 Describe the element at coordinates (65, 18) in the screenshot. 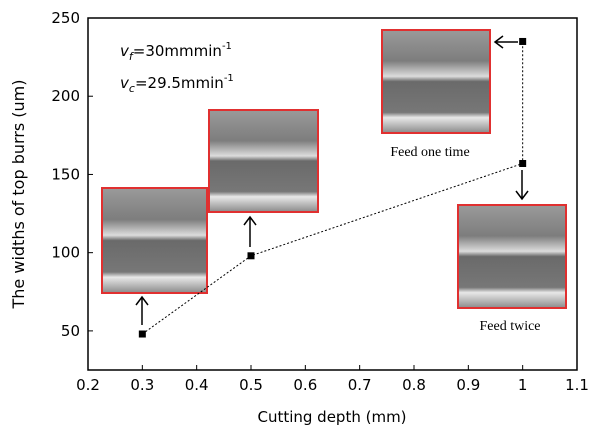

I see `y-tick-label: 250` at that location.